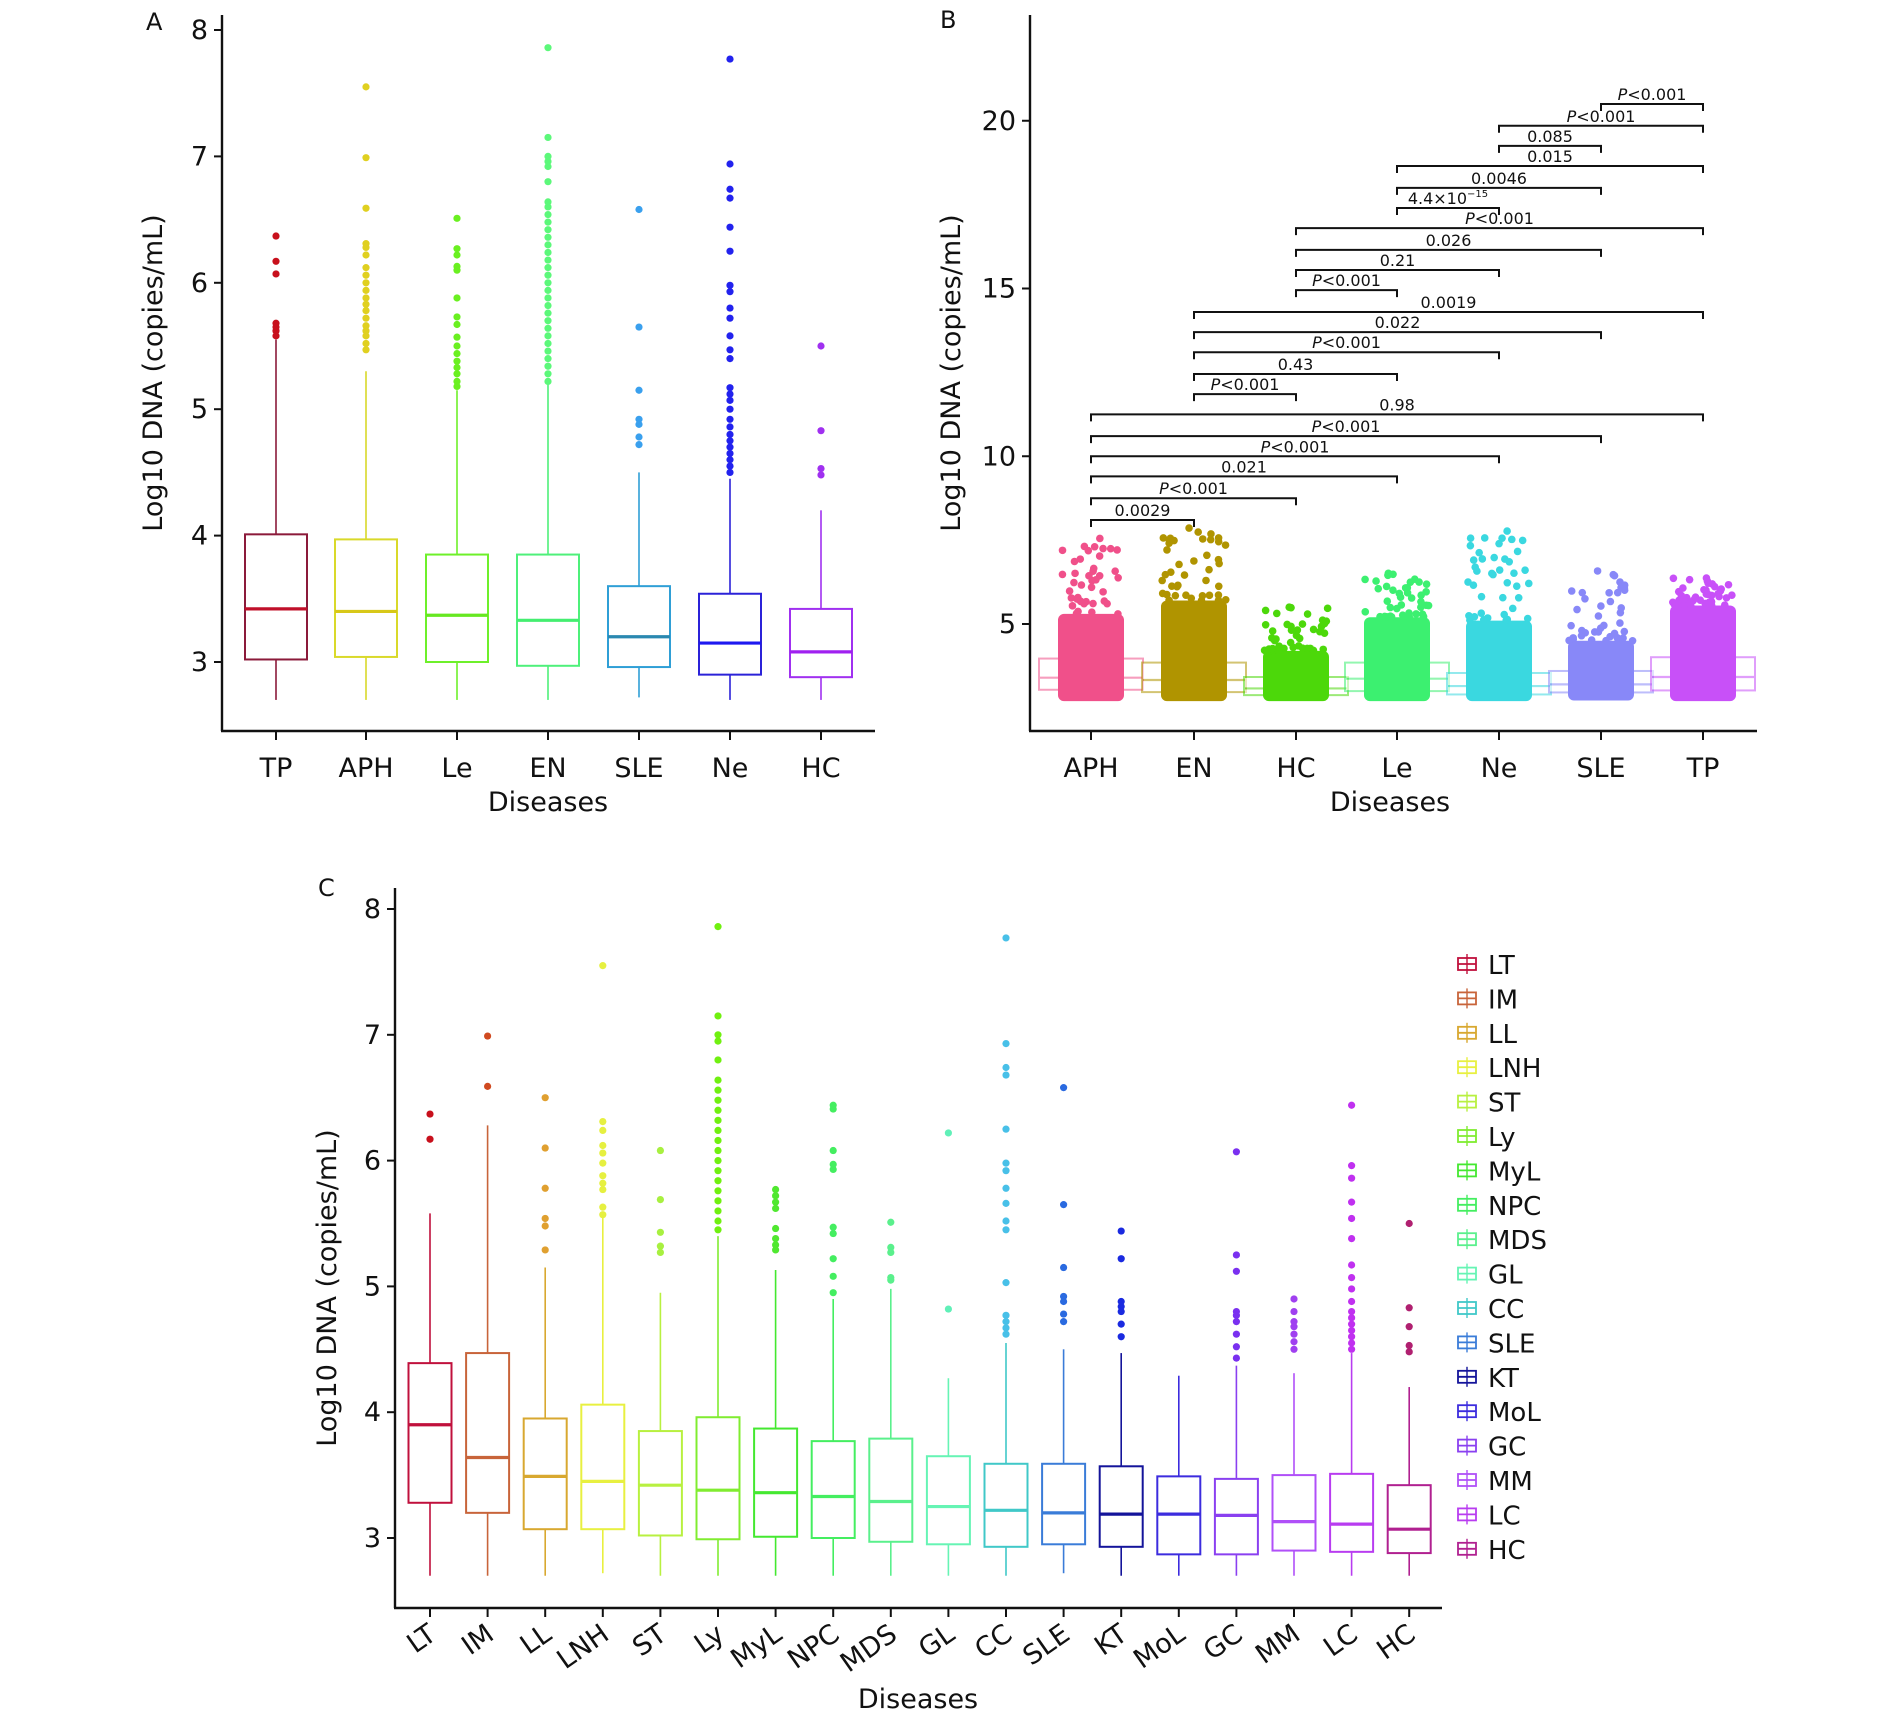 This screenshot has height=1711, width=1891. I want to click on p-value-label: 0.021, so click(1244, 466).